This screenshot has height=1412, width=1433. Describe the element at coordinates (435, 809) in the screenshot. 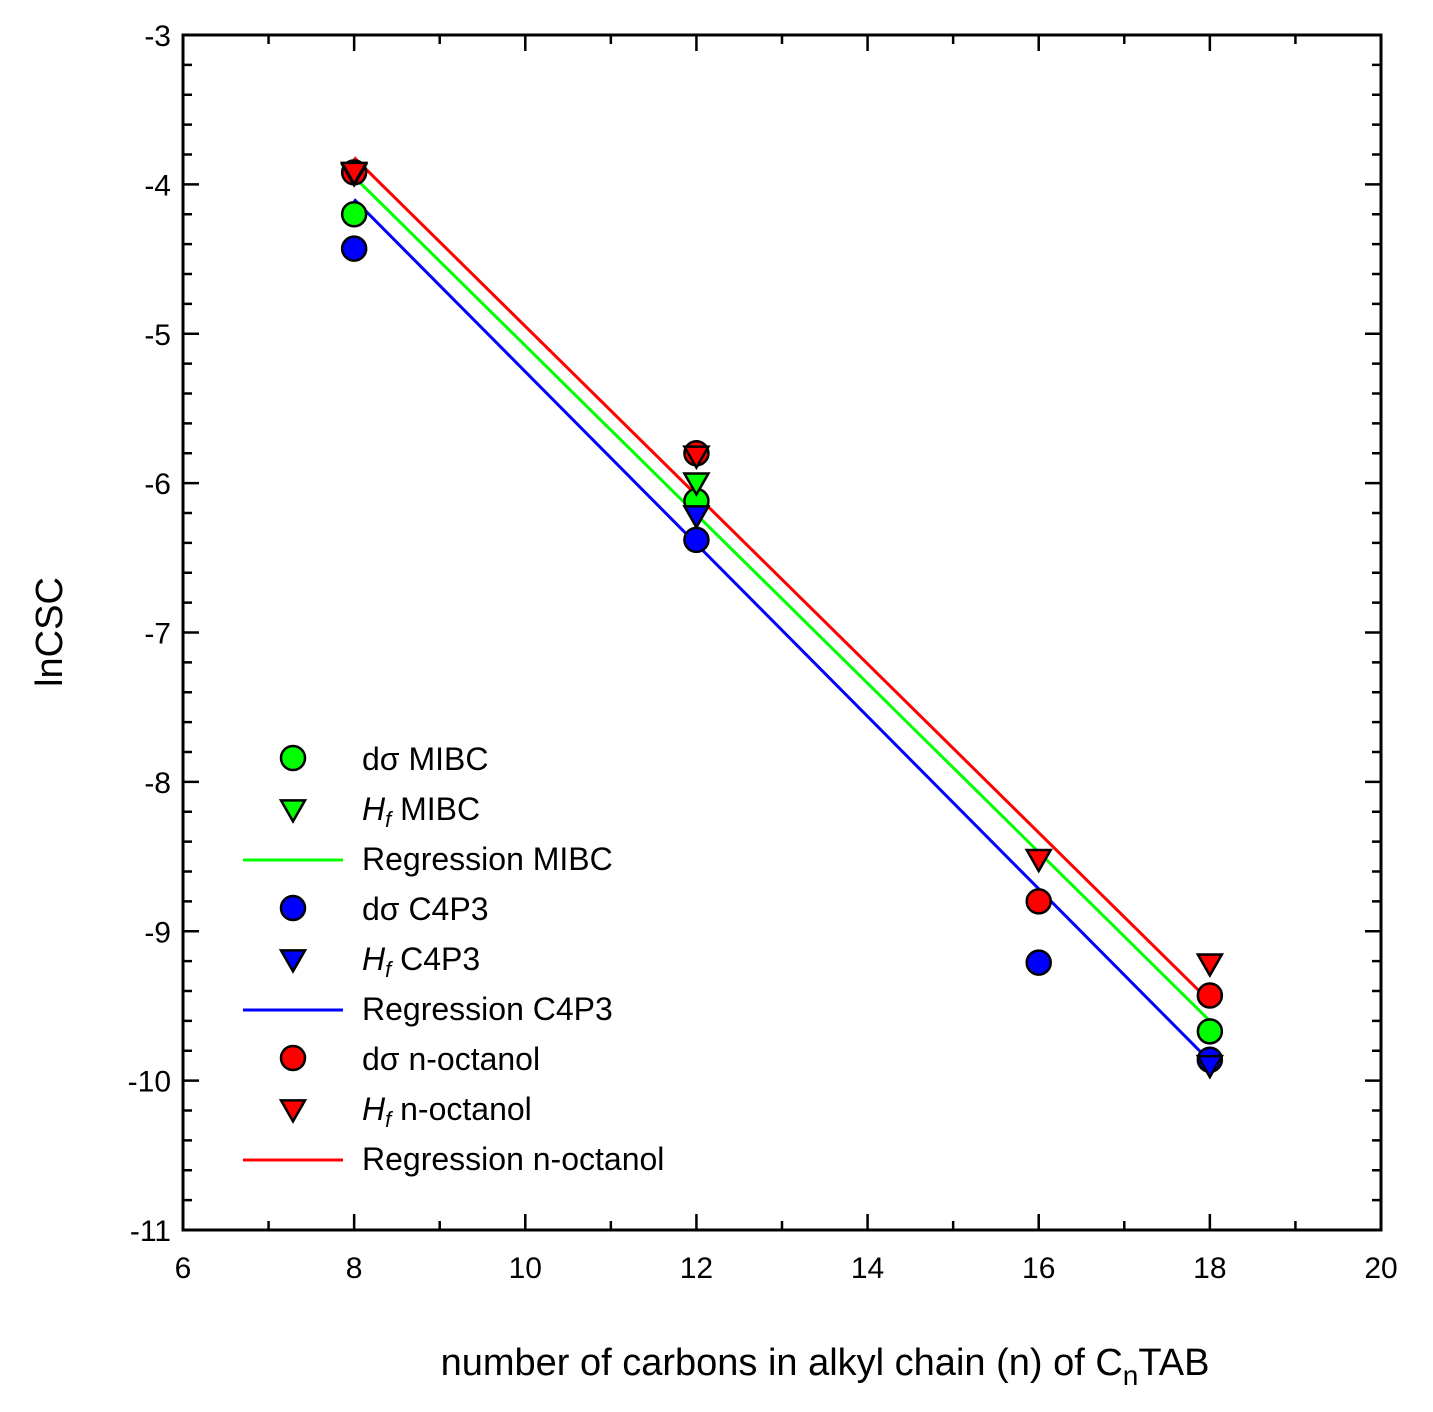

I see `legend-label-rest: MIBC` at that location.